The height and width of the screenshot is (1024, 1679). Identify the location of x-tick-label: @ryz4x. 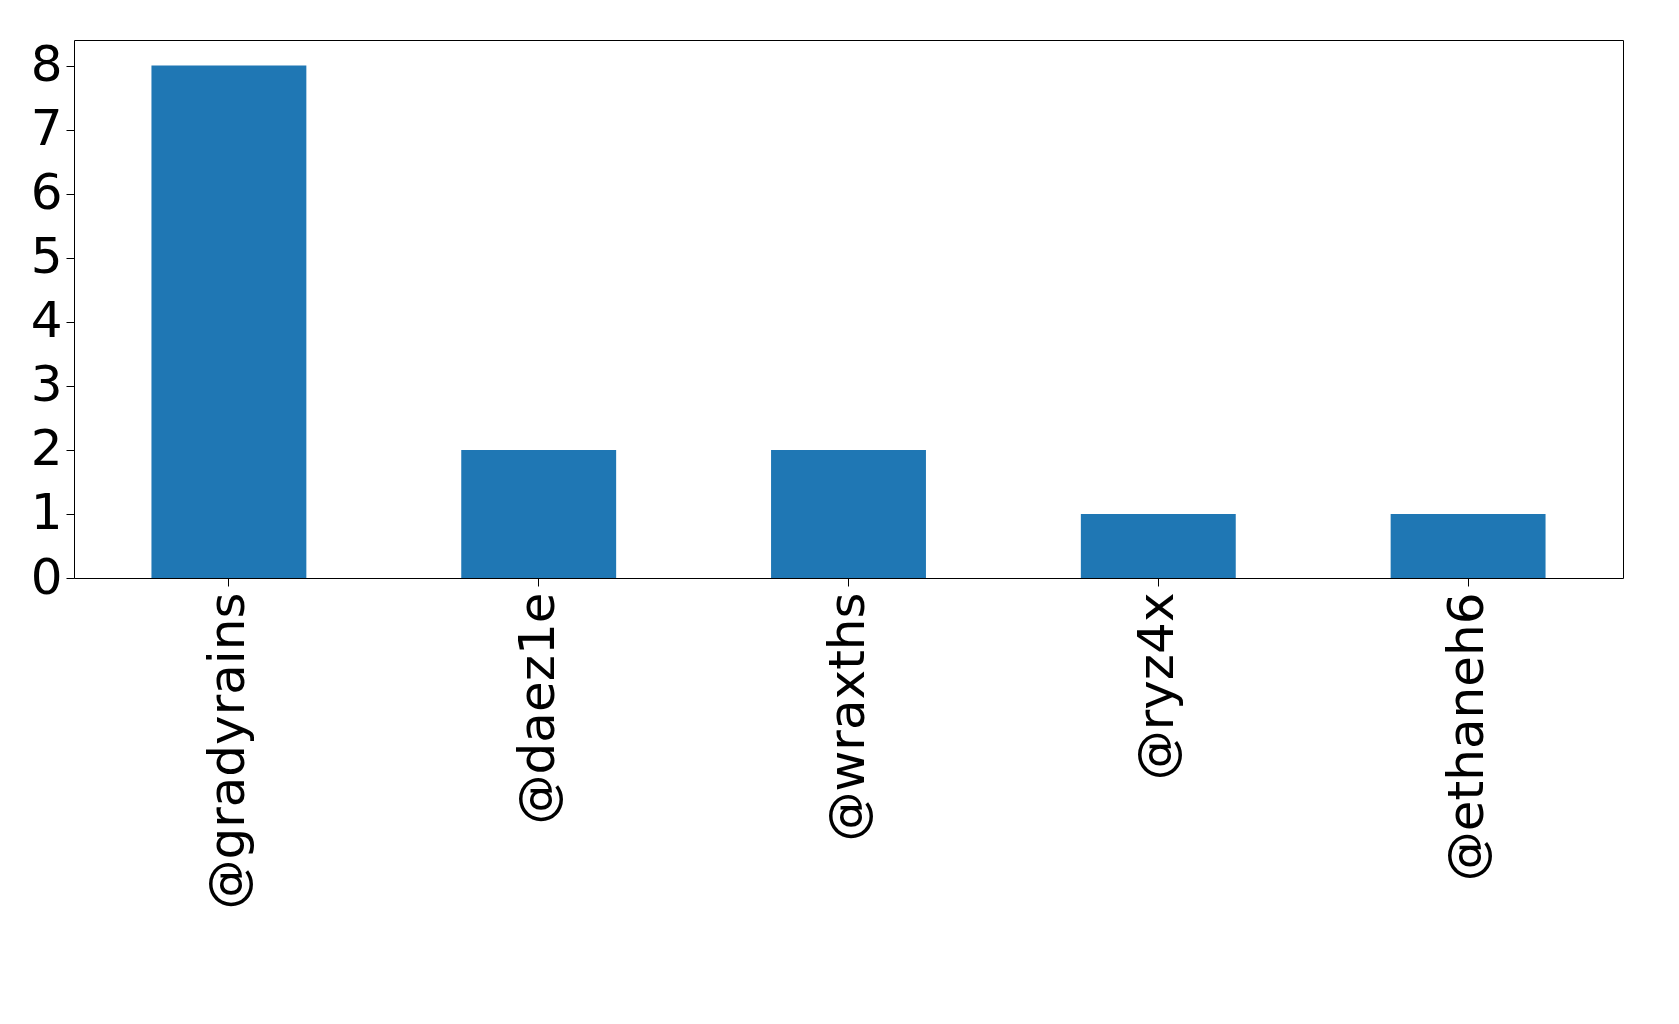
(1156, 686).